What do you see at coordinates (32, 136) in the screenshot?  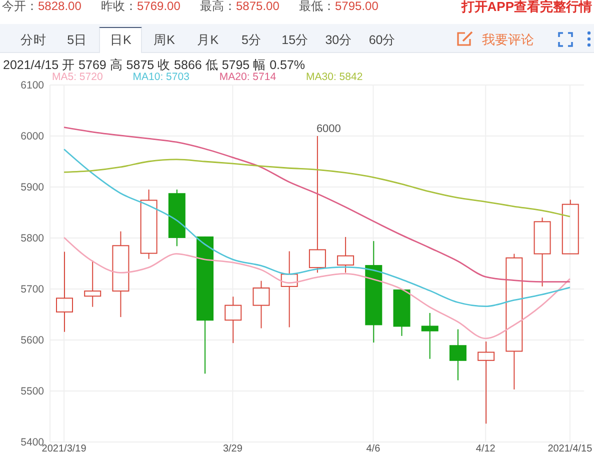 I see `y-tick-label: 6000` at bounding box center [32, 136].